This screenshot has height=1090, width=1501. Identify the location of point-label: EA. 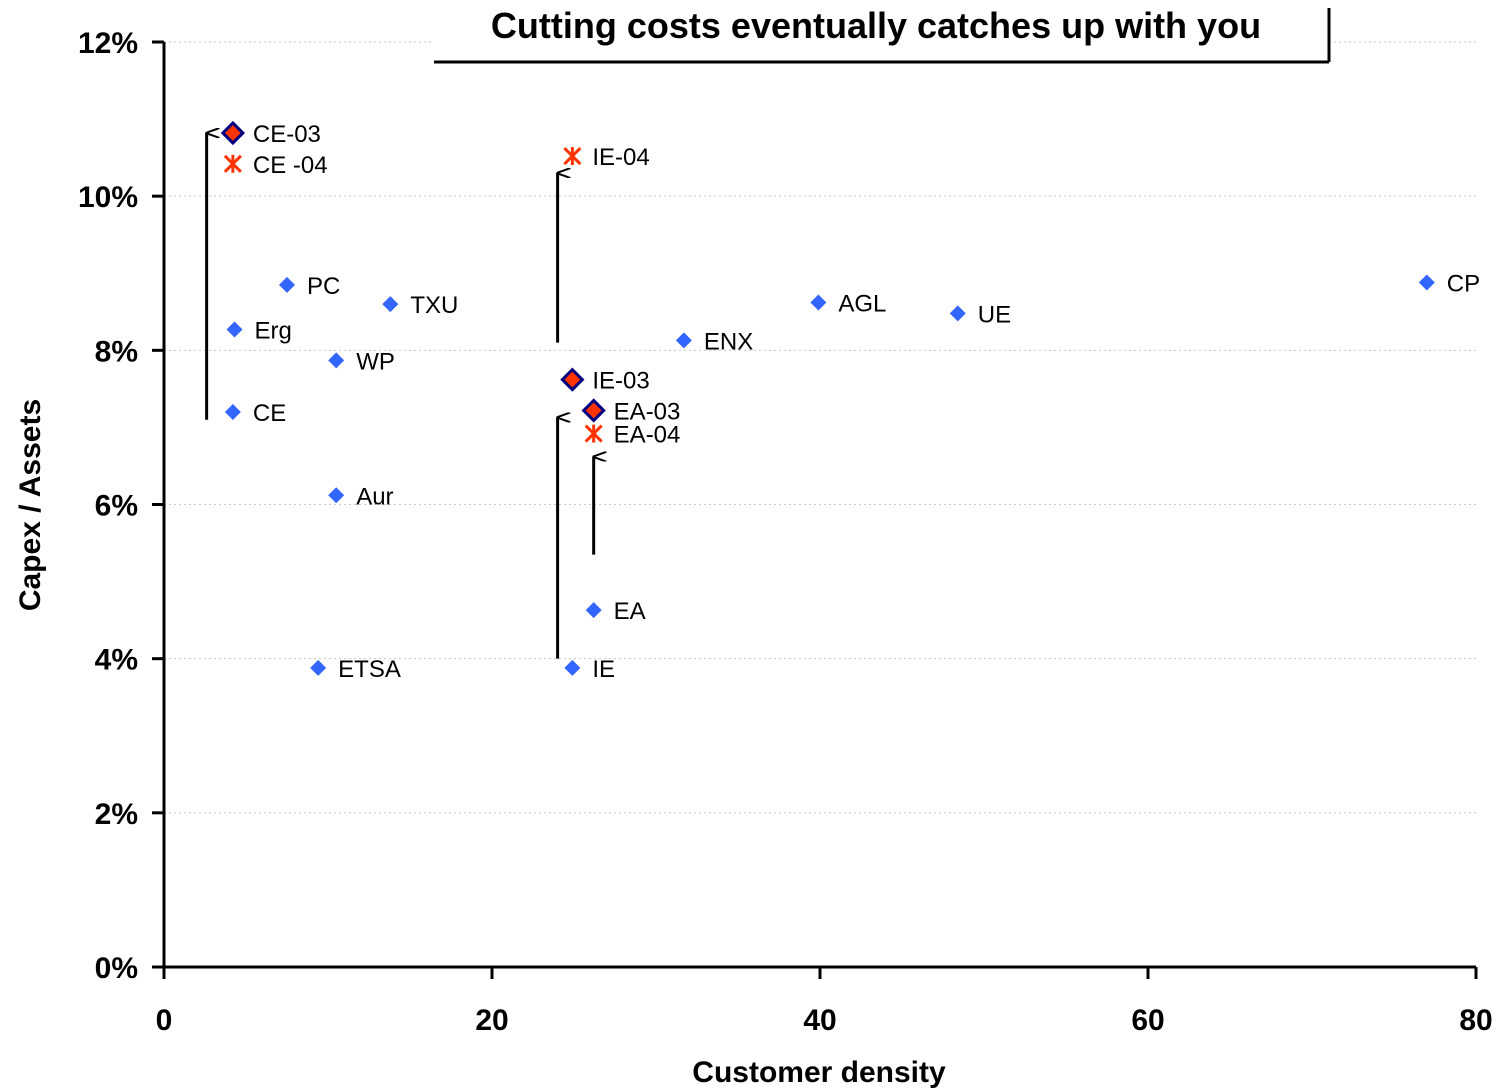
(630, 611).